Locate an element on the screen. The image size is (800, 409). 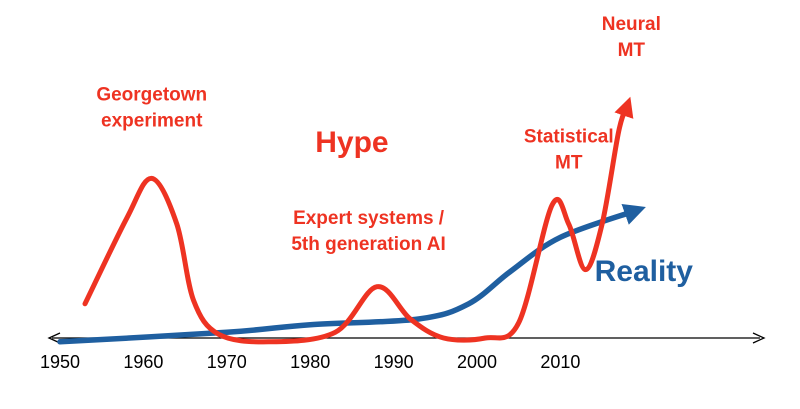
x-tick-label: 2010 is located at coordinates (560, 362).